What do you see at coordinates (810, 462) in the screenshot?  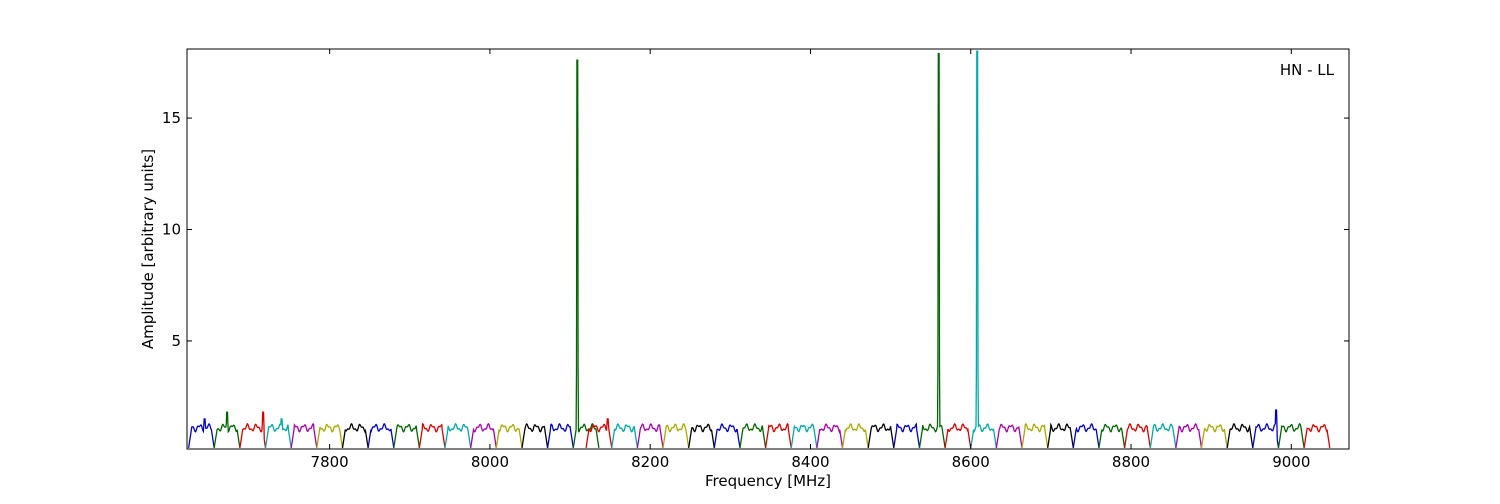 I see `x-tick-label: 8400` at bounding box center [810, 462].